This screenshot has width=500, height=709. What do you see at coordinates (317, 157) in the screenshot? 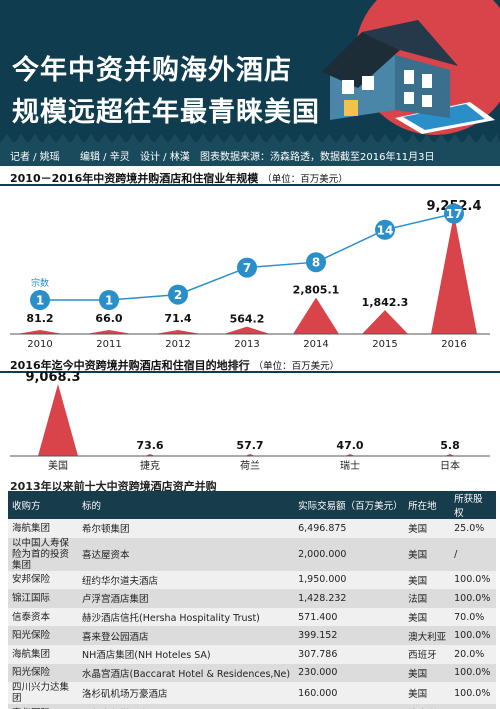
I see `credit-source: 图表数据来源：汤森路透，数据截至2016年11月3日` at bounding box center [317, 157].